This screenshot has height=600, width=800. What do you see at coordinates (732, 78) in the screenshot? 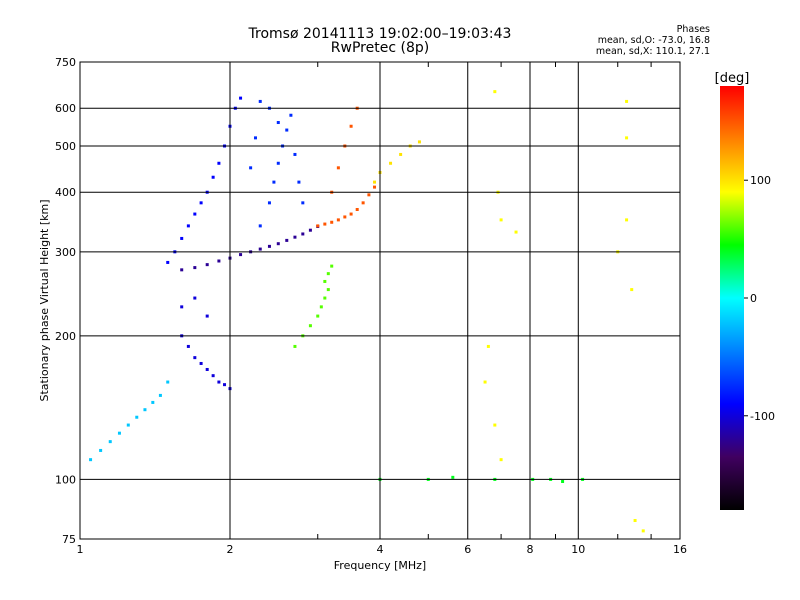
I see `colorbar-label: [deg]` at bounding box center [732, 78].